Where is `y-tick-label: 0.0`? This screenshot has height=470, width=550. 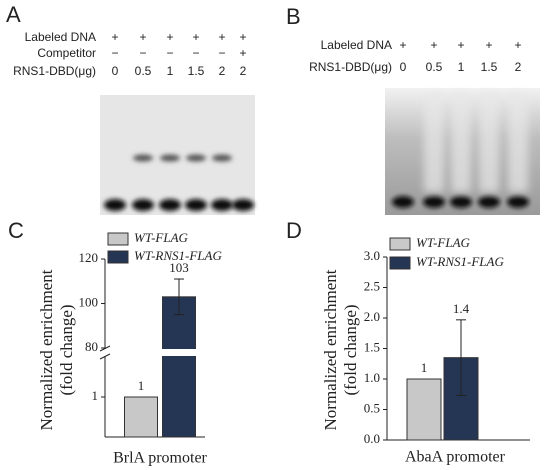 y-tick-label: 0.0 is located at coordinates (372, 438).